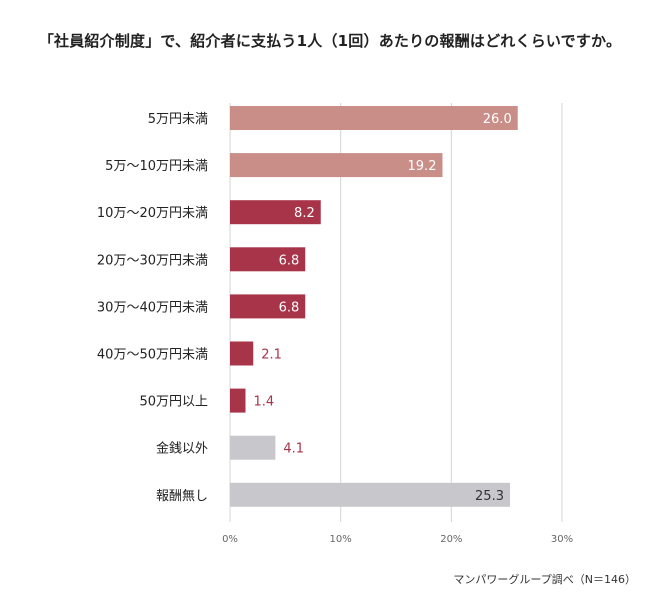 The height and width of the screenshot is (612, 660). Describe the element at coordinates (330, 41) in the screenshot. I see `chart-title: 「社員紹介制度」で、紹介者に支払う1人（1回）あたりの報酬はどれくらいですか。` at that location.